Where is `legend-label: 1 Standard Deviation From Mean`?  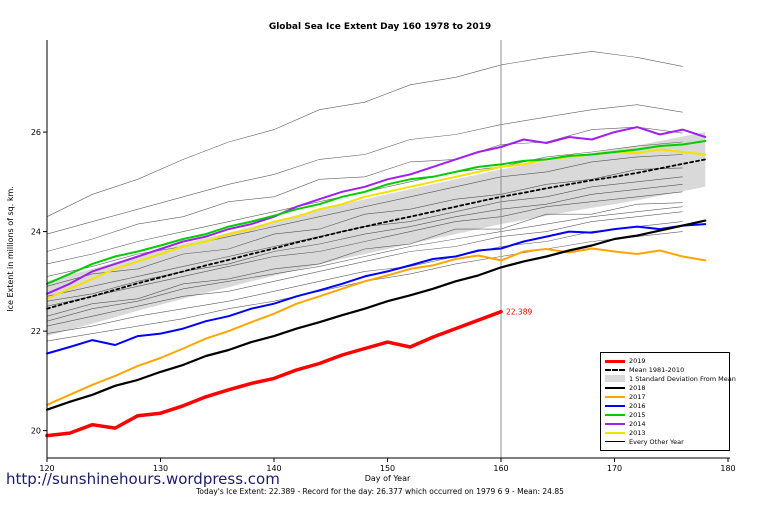 legend-label: 1 Standard Deviation From Mean is located at coordinates (682, 378).